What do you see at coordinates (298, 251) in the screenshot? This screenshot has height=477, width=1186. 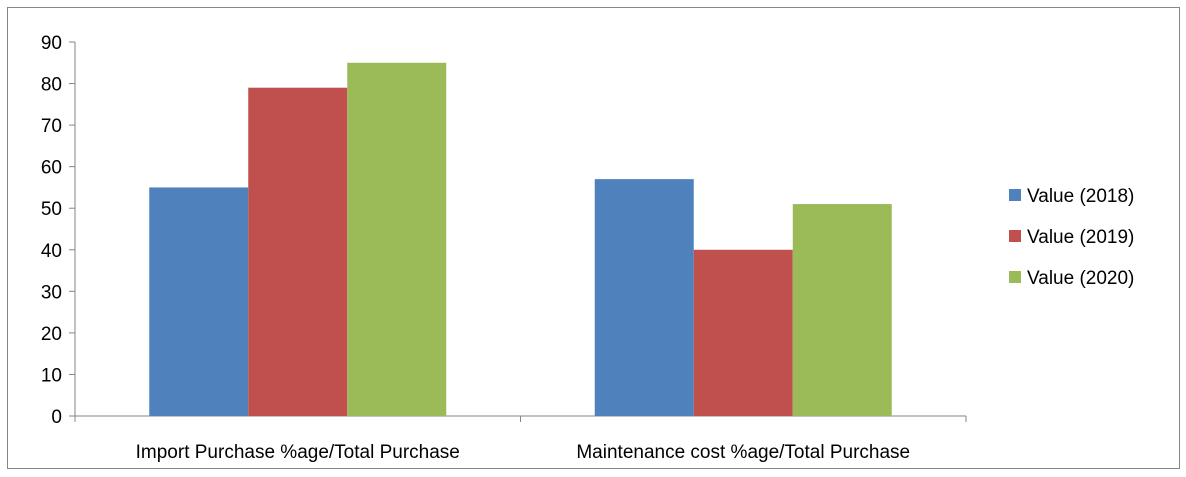 I see `bar-value-2019--cat-0` at bounding box center [298, 251].